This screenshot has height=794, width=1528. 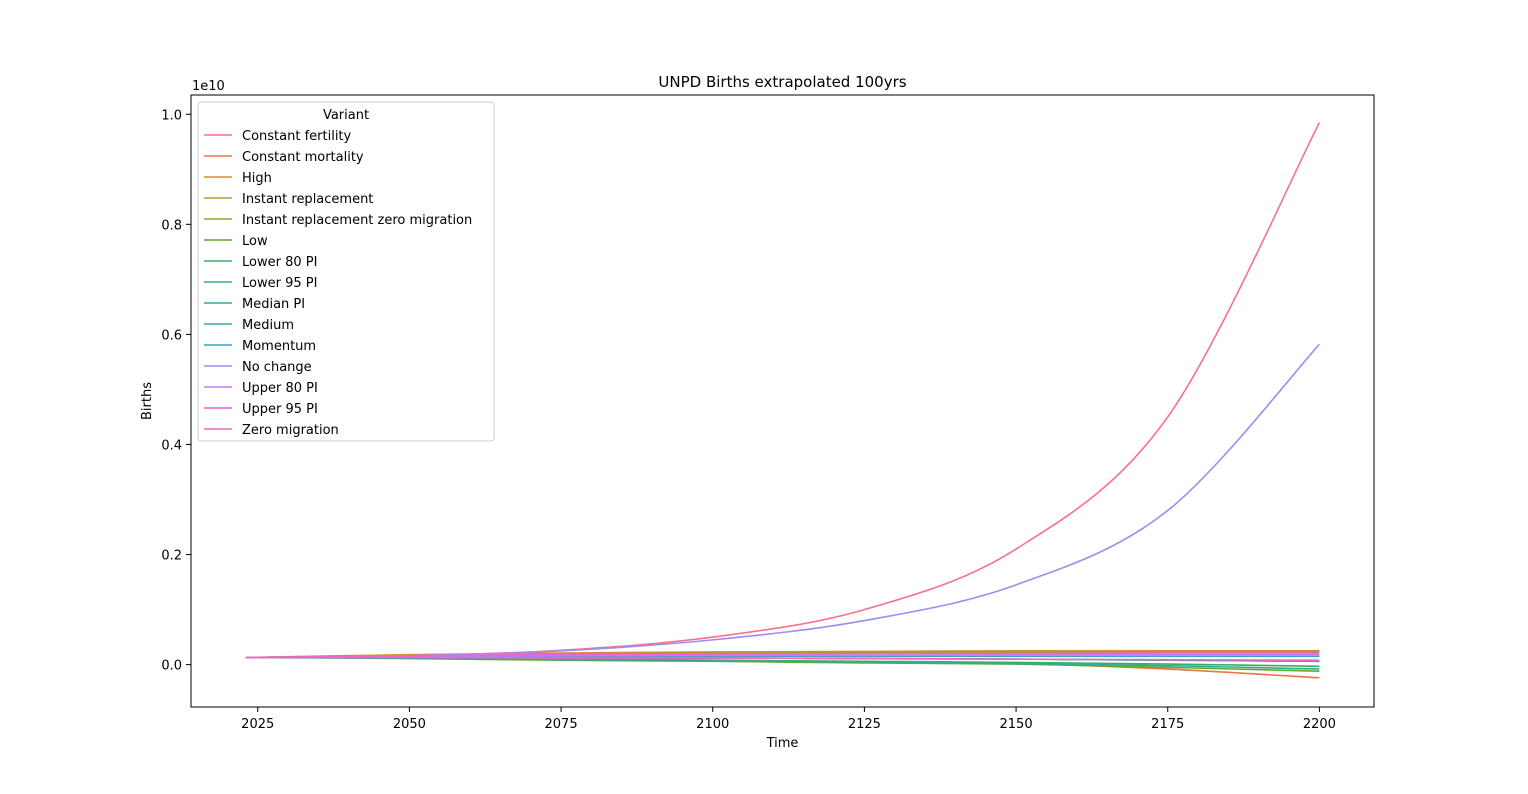 I want to click on legend-entry: Lower 95 PI, so click(x=279, y=283).